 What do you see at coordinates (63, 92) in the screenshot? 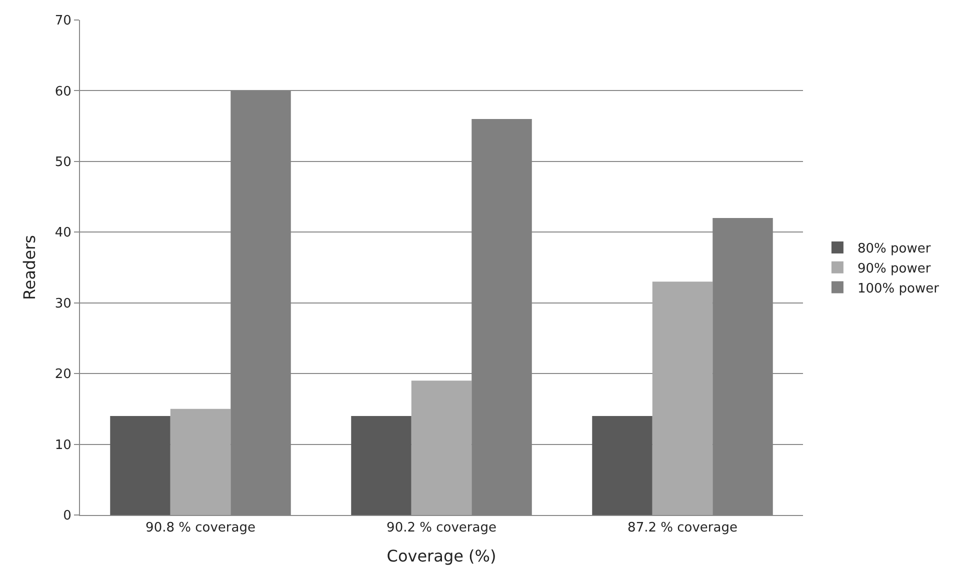
I see `y-tick-label: 60` at bounding box center [63, 92].